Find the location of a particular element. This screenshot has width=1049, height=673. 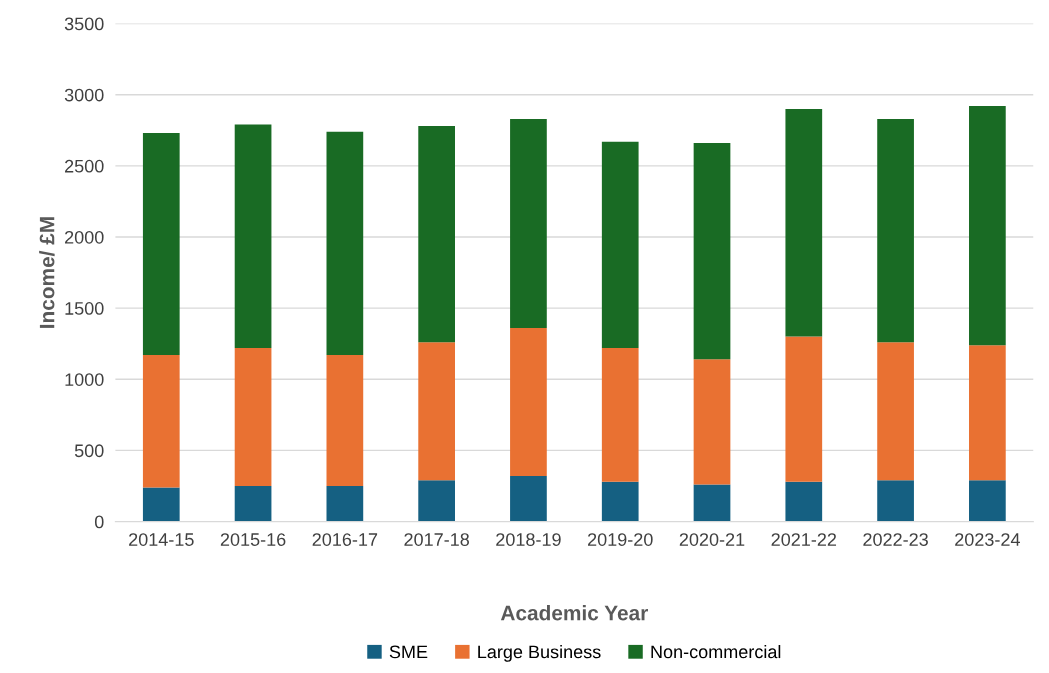

y-tick-label: 1000 is located at coordinates (84, 379).